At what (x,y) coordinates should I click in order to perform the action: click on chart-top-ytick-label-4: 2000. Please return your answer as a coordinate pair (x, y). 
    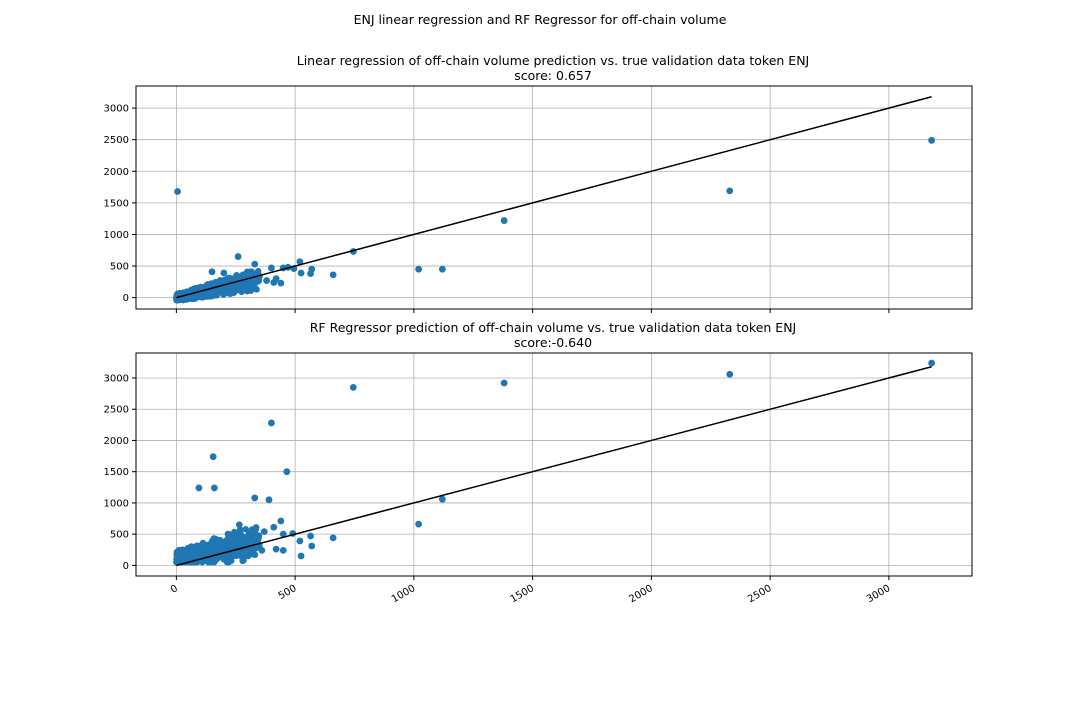
    Looking at the image, I should click on (116, 172).